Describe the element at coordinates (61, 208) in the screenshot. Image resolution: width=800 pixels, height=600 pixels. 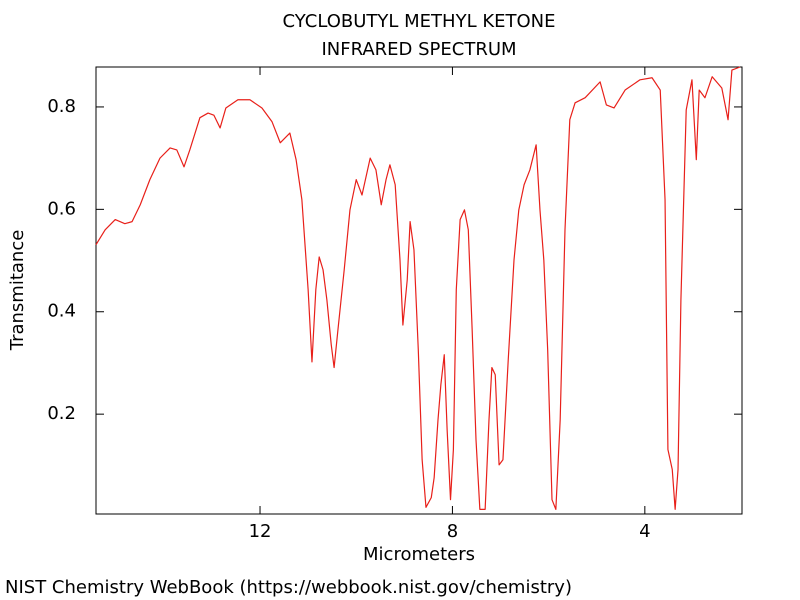
I see `y-tick-label: 0.6` at that location.